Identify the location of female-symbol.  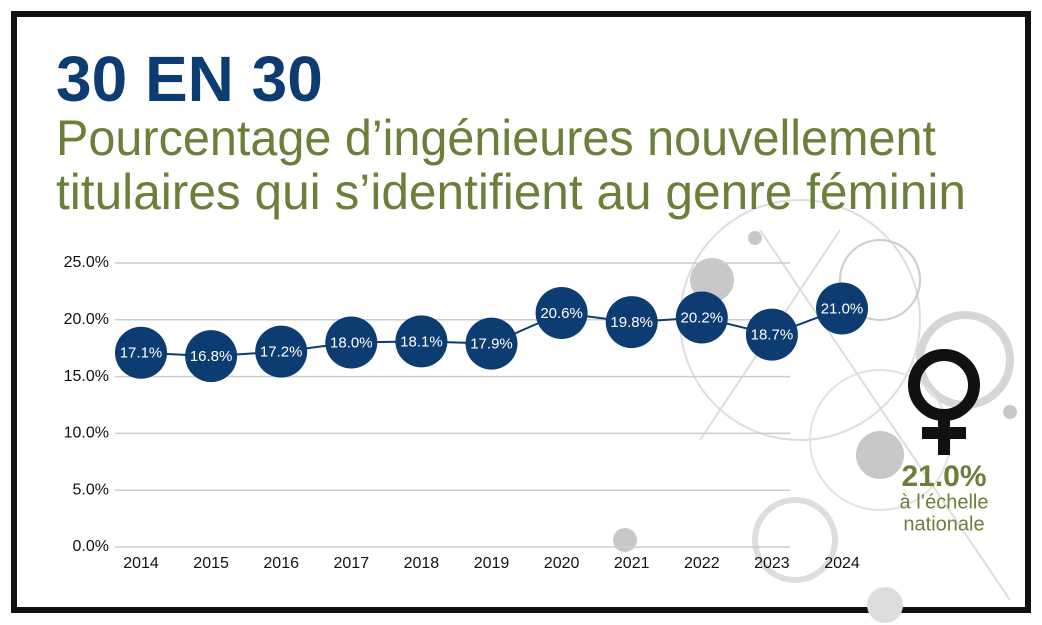
(944, 402).